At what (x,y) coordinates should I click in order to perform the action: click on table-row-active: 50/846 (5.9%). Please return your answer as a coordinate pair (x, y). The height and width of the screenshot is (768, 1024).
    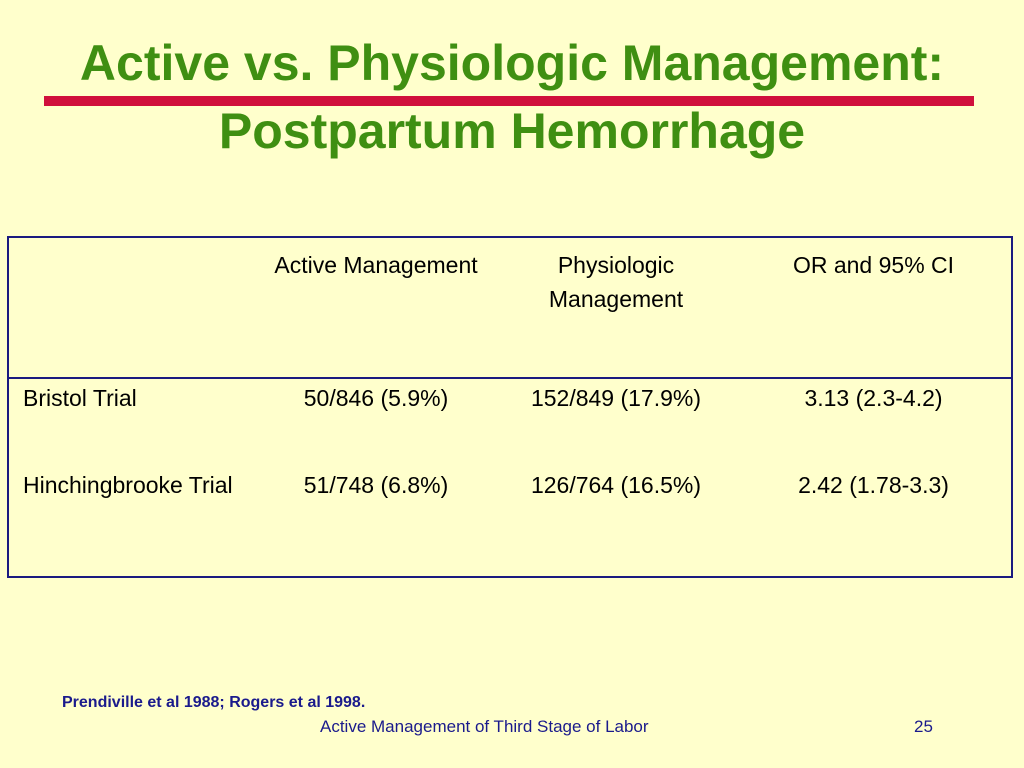
    Looking at the image, I should click on (376, 398).